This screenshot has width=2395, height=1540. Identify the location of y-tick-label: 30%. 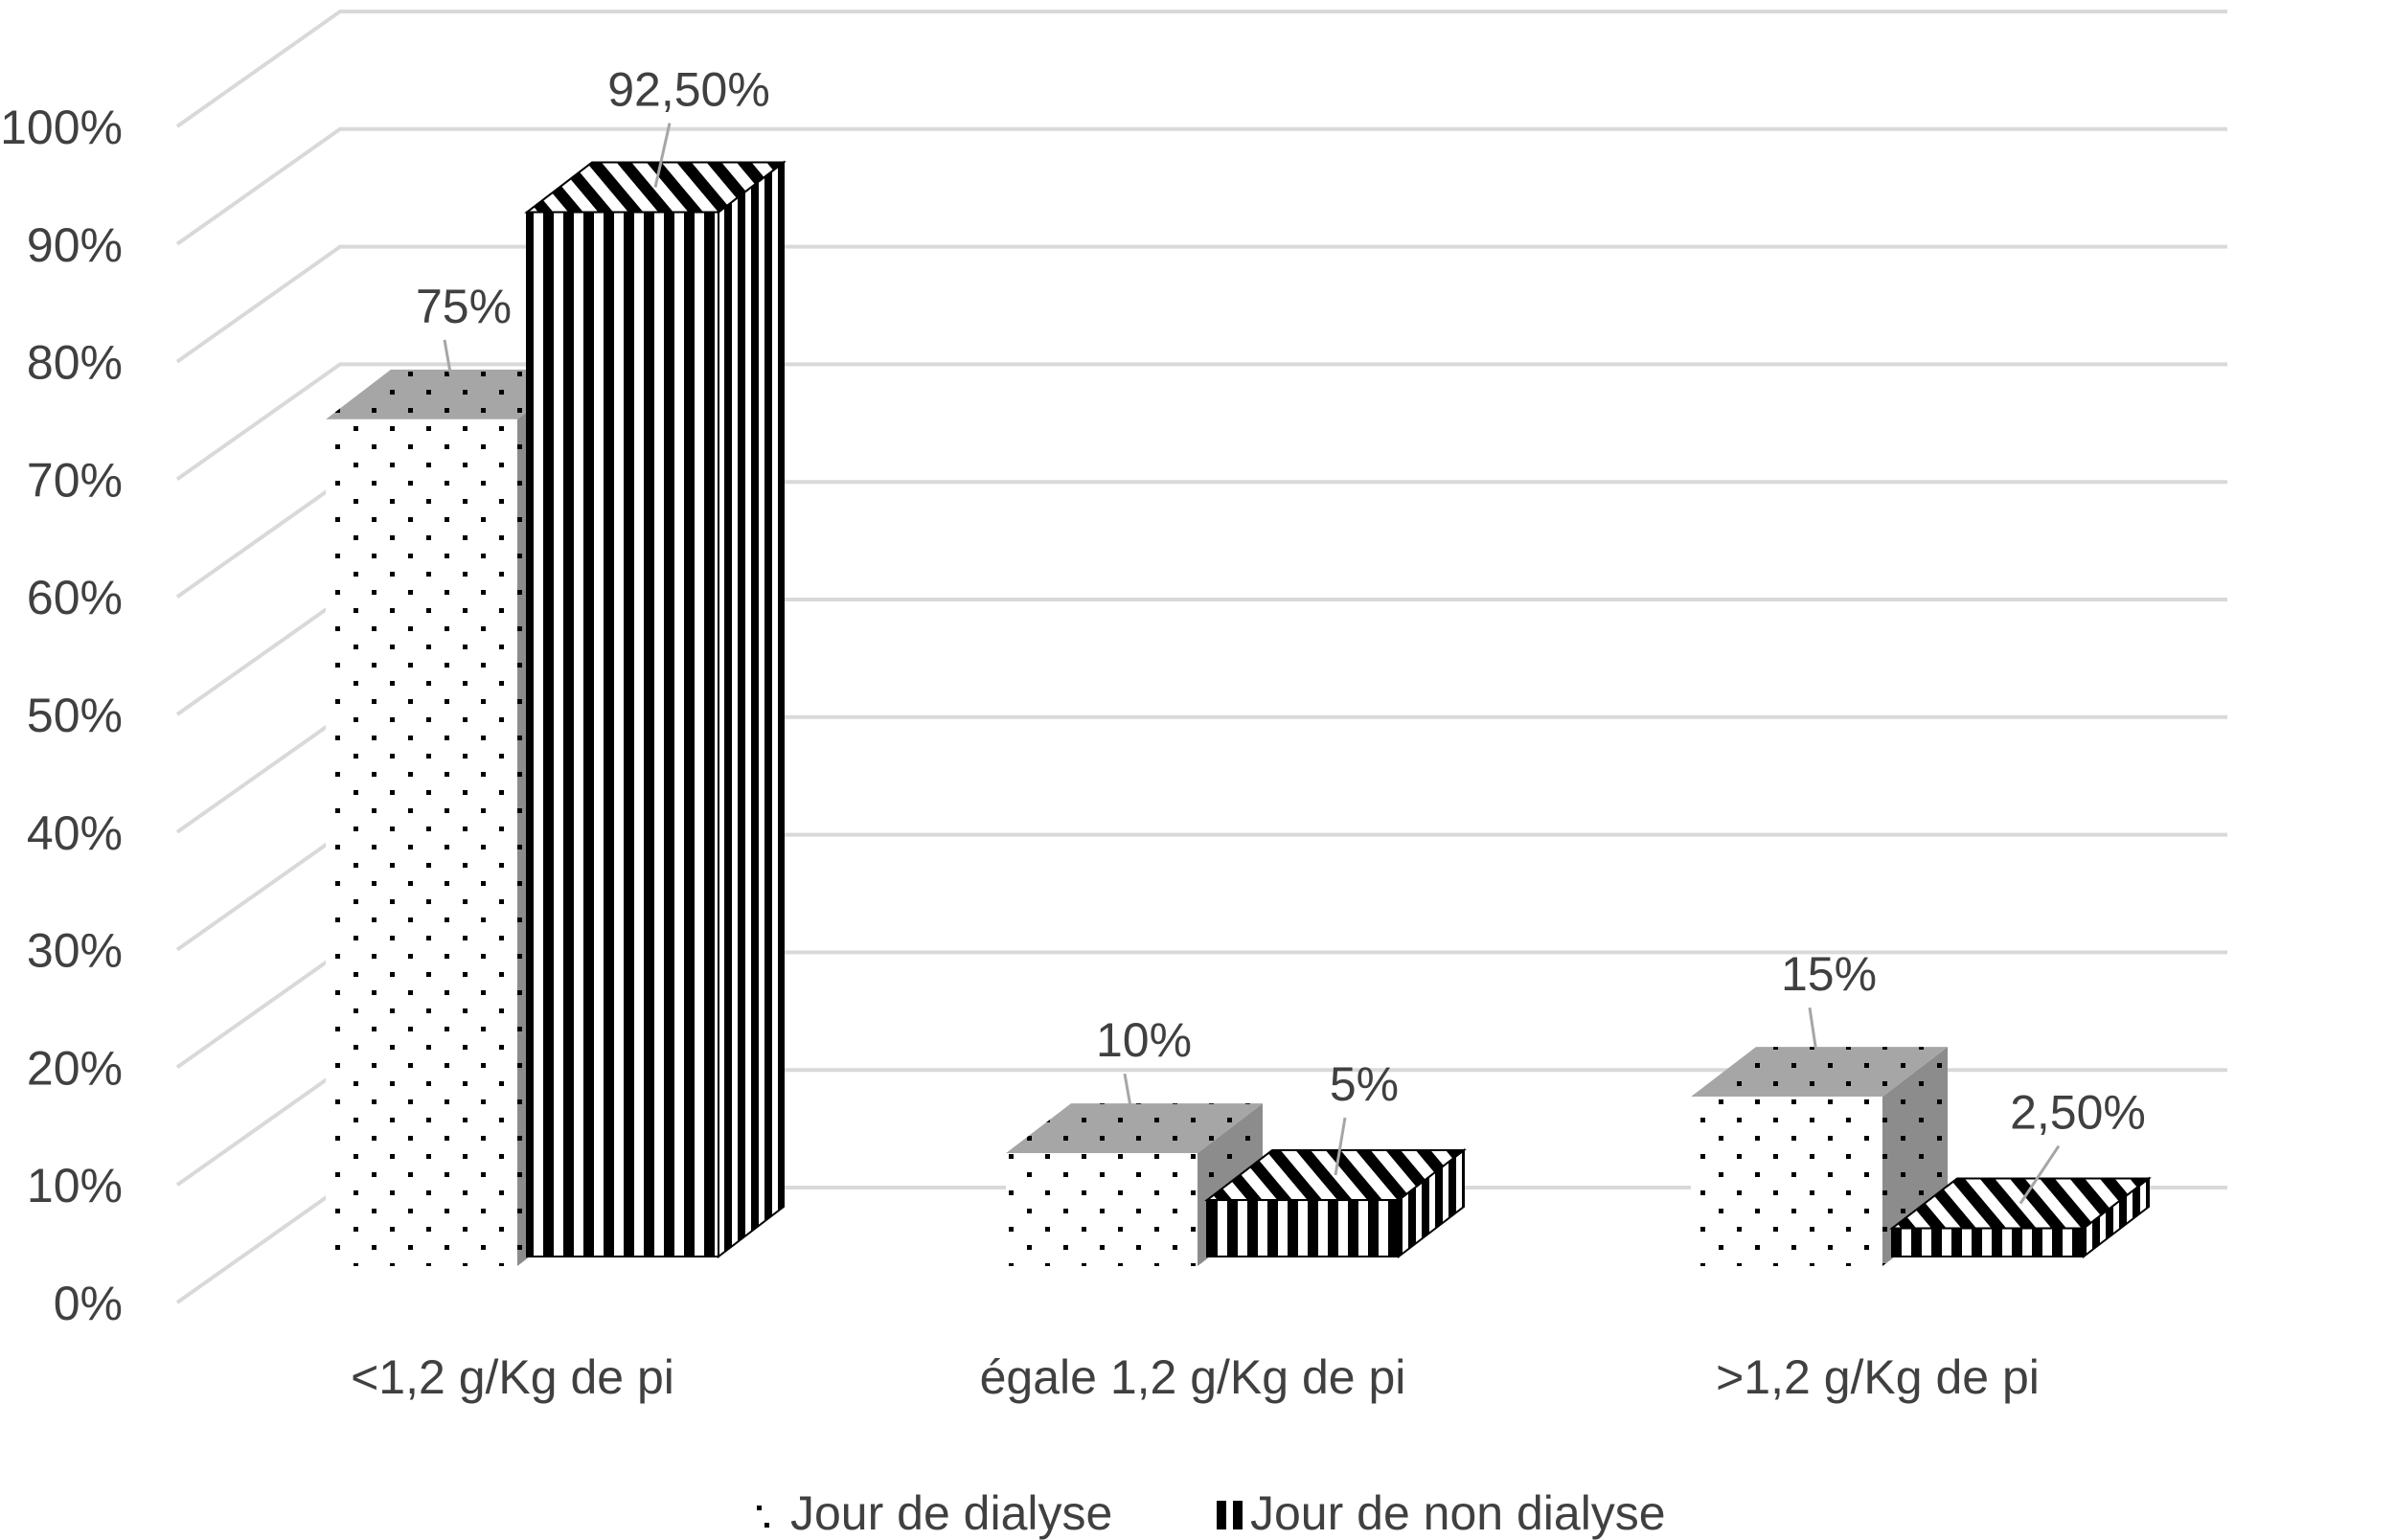
(75, 951).